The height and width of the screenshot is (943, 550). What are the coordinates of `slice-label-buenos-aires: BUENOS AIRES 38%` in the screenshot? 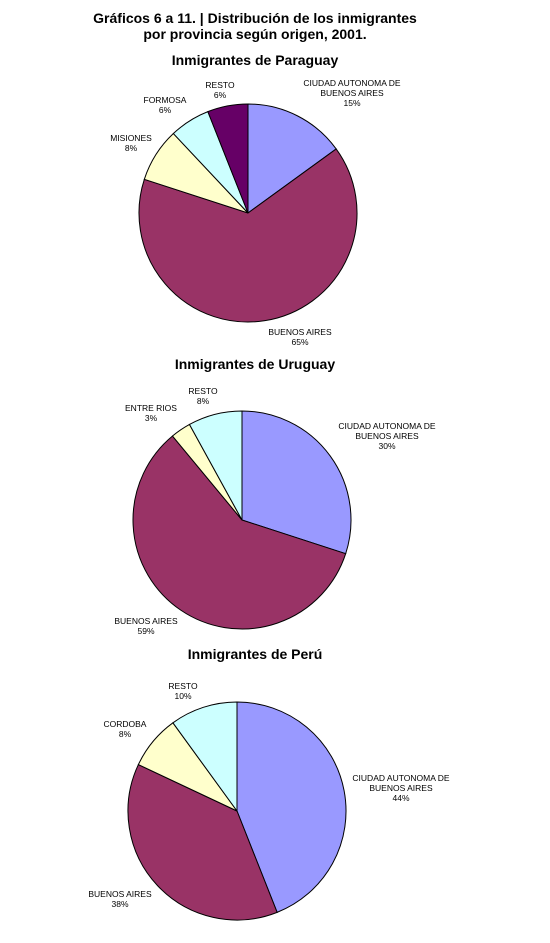 It's located at (120, 899).